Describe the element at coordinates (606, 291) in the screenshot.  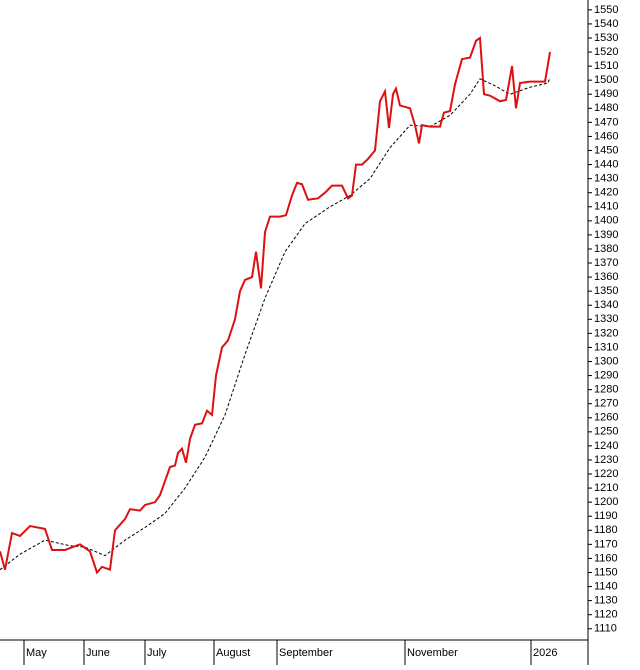
I see `y-tick-label: 1350` at that location.